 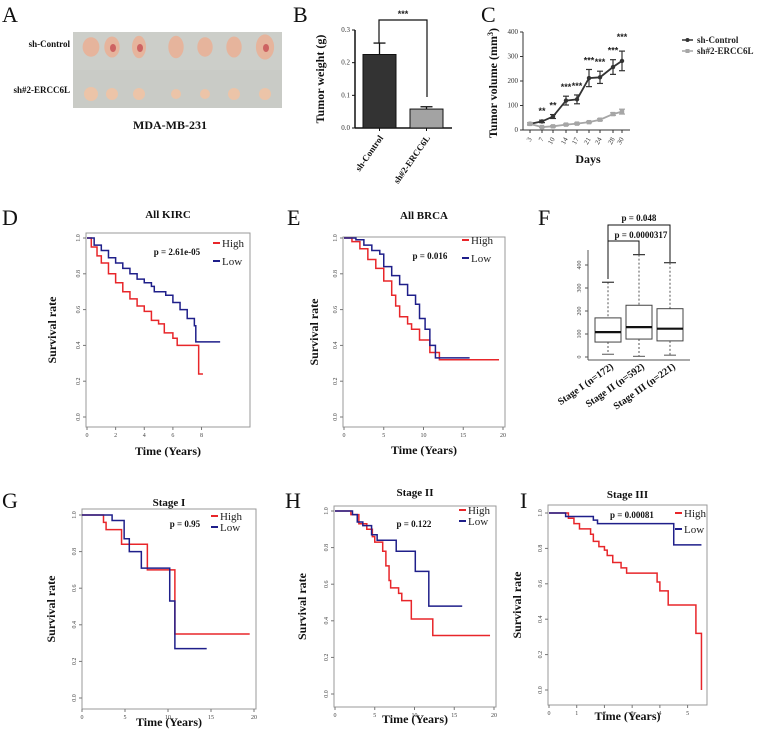 I want to click on x-tick-label: 20, so click(x=494, y=716).